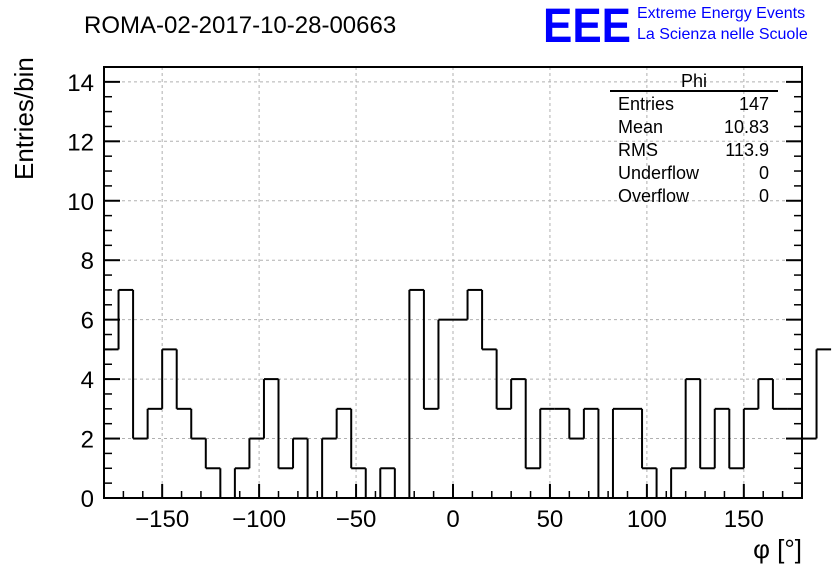  What do you see at coordinates (694, 81) in the screenshot?
I see `stats-title: Phi` at bounding box center [694, 81].